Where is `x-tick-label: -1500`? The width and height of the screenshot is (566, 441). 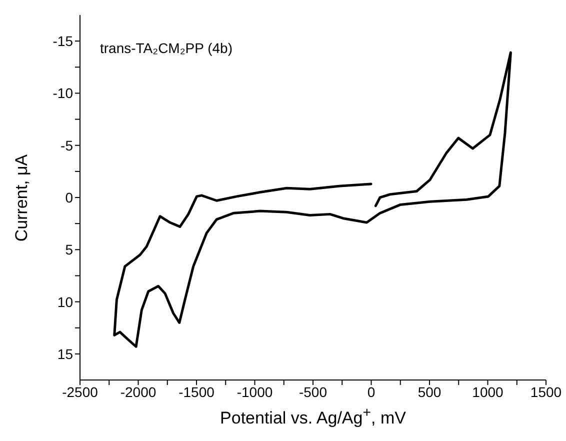
x-tick-label: -1500 is located at coordinates (196, 392).